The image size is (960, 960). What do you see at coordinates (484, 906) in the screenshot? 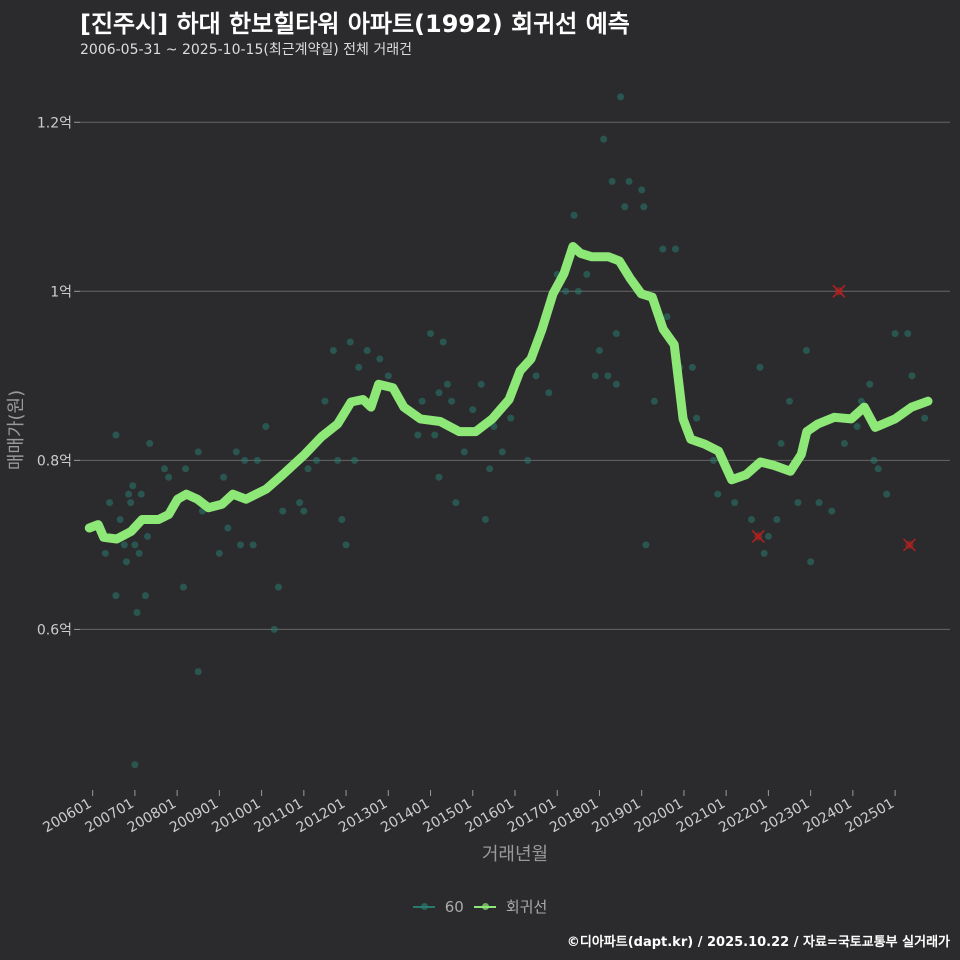
I see `legend-key-line-icon` at bounding box center [484, 906].